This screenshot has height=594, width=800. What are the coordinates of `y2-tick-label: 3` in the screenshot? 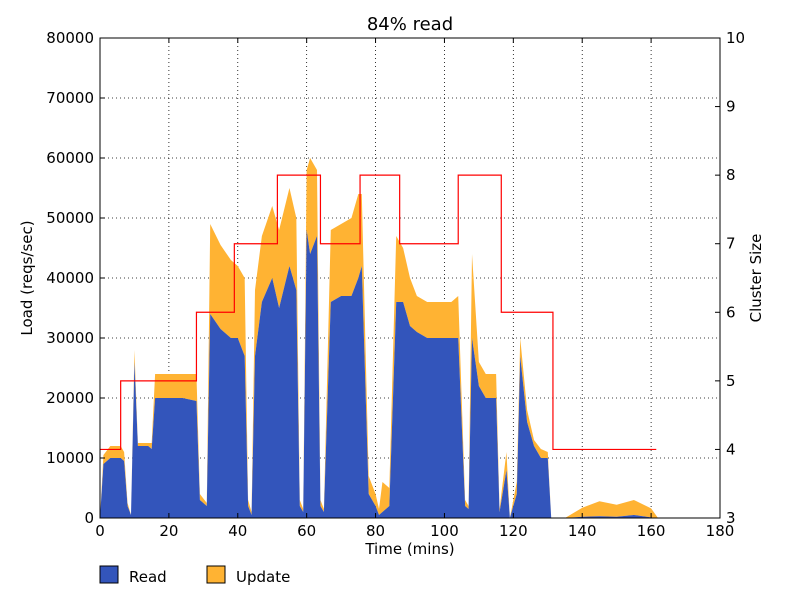 It's located at (731, 518).